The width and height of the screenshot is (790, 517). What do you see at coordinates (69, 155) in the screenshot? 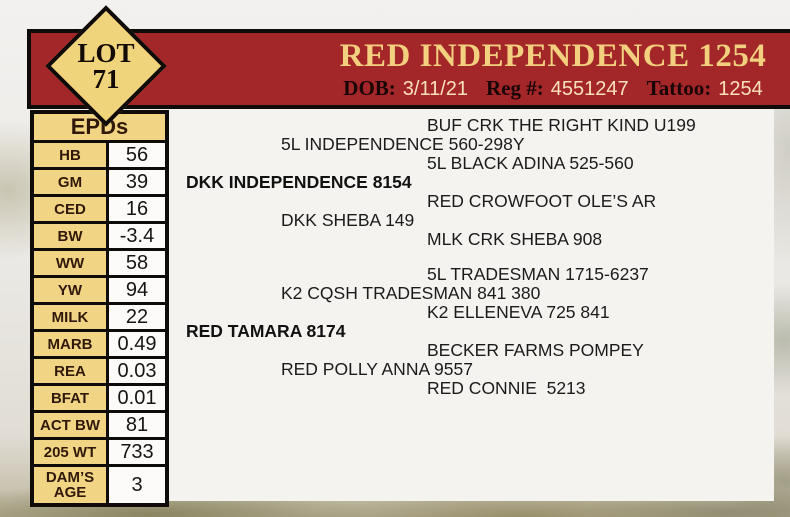
I see `epd-label: HB` at bounding box center [69, 155].